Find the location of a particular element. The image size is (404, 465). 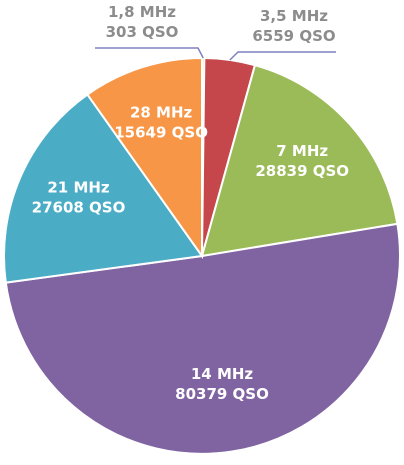

slice-band-label: 1,8 MHz is located at coordinates (142, 12).